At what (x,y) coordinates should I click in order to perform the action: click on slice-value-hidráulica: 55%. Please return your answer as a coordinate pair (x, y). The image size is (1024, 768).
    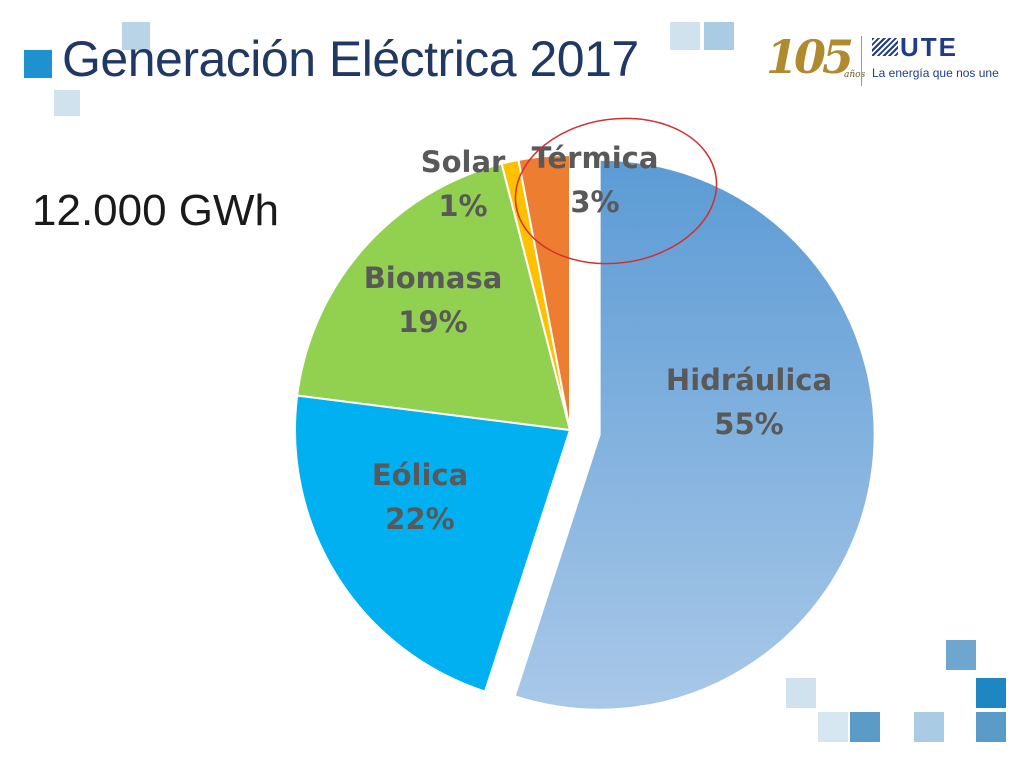
    Looking at the image, I should click on (748, 424).